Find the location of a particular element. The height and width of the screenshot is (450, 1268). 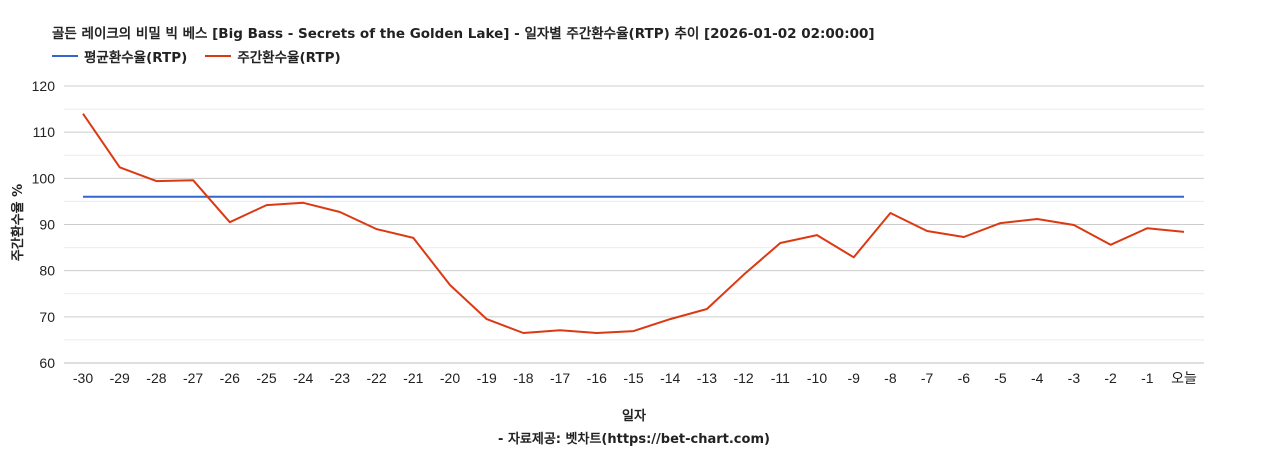

x-tick-label: -15 is located at coordinates (633, 378).